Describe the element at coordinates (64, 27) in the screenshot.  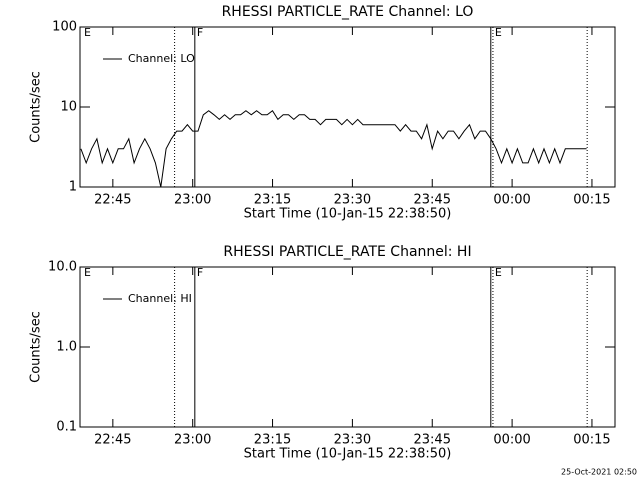
I see `y-tick-label: 100` at that location.